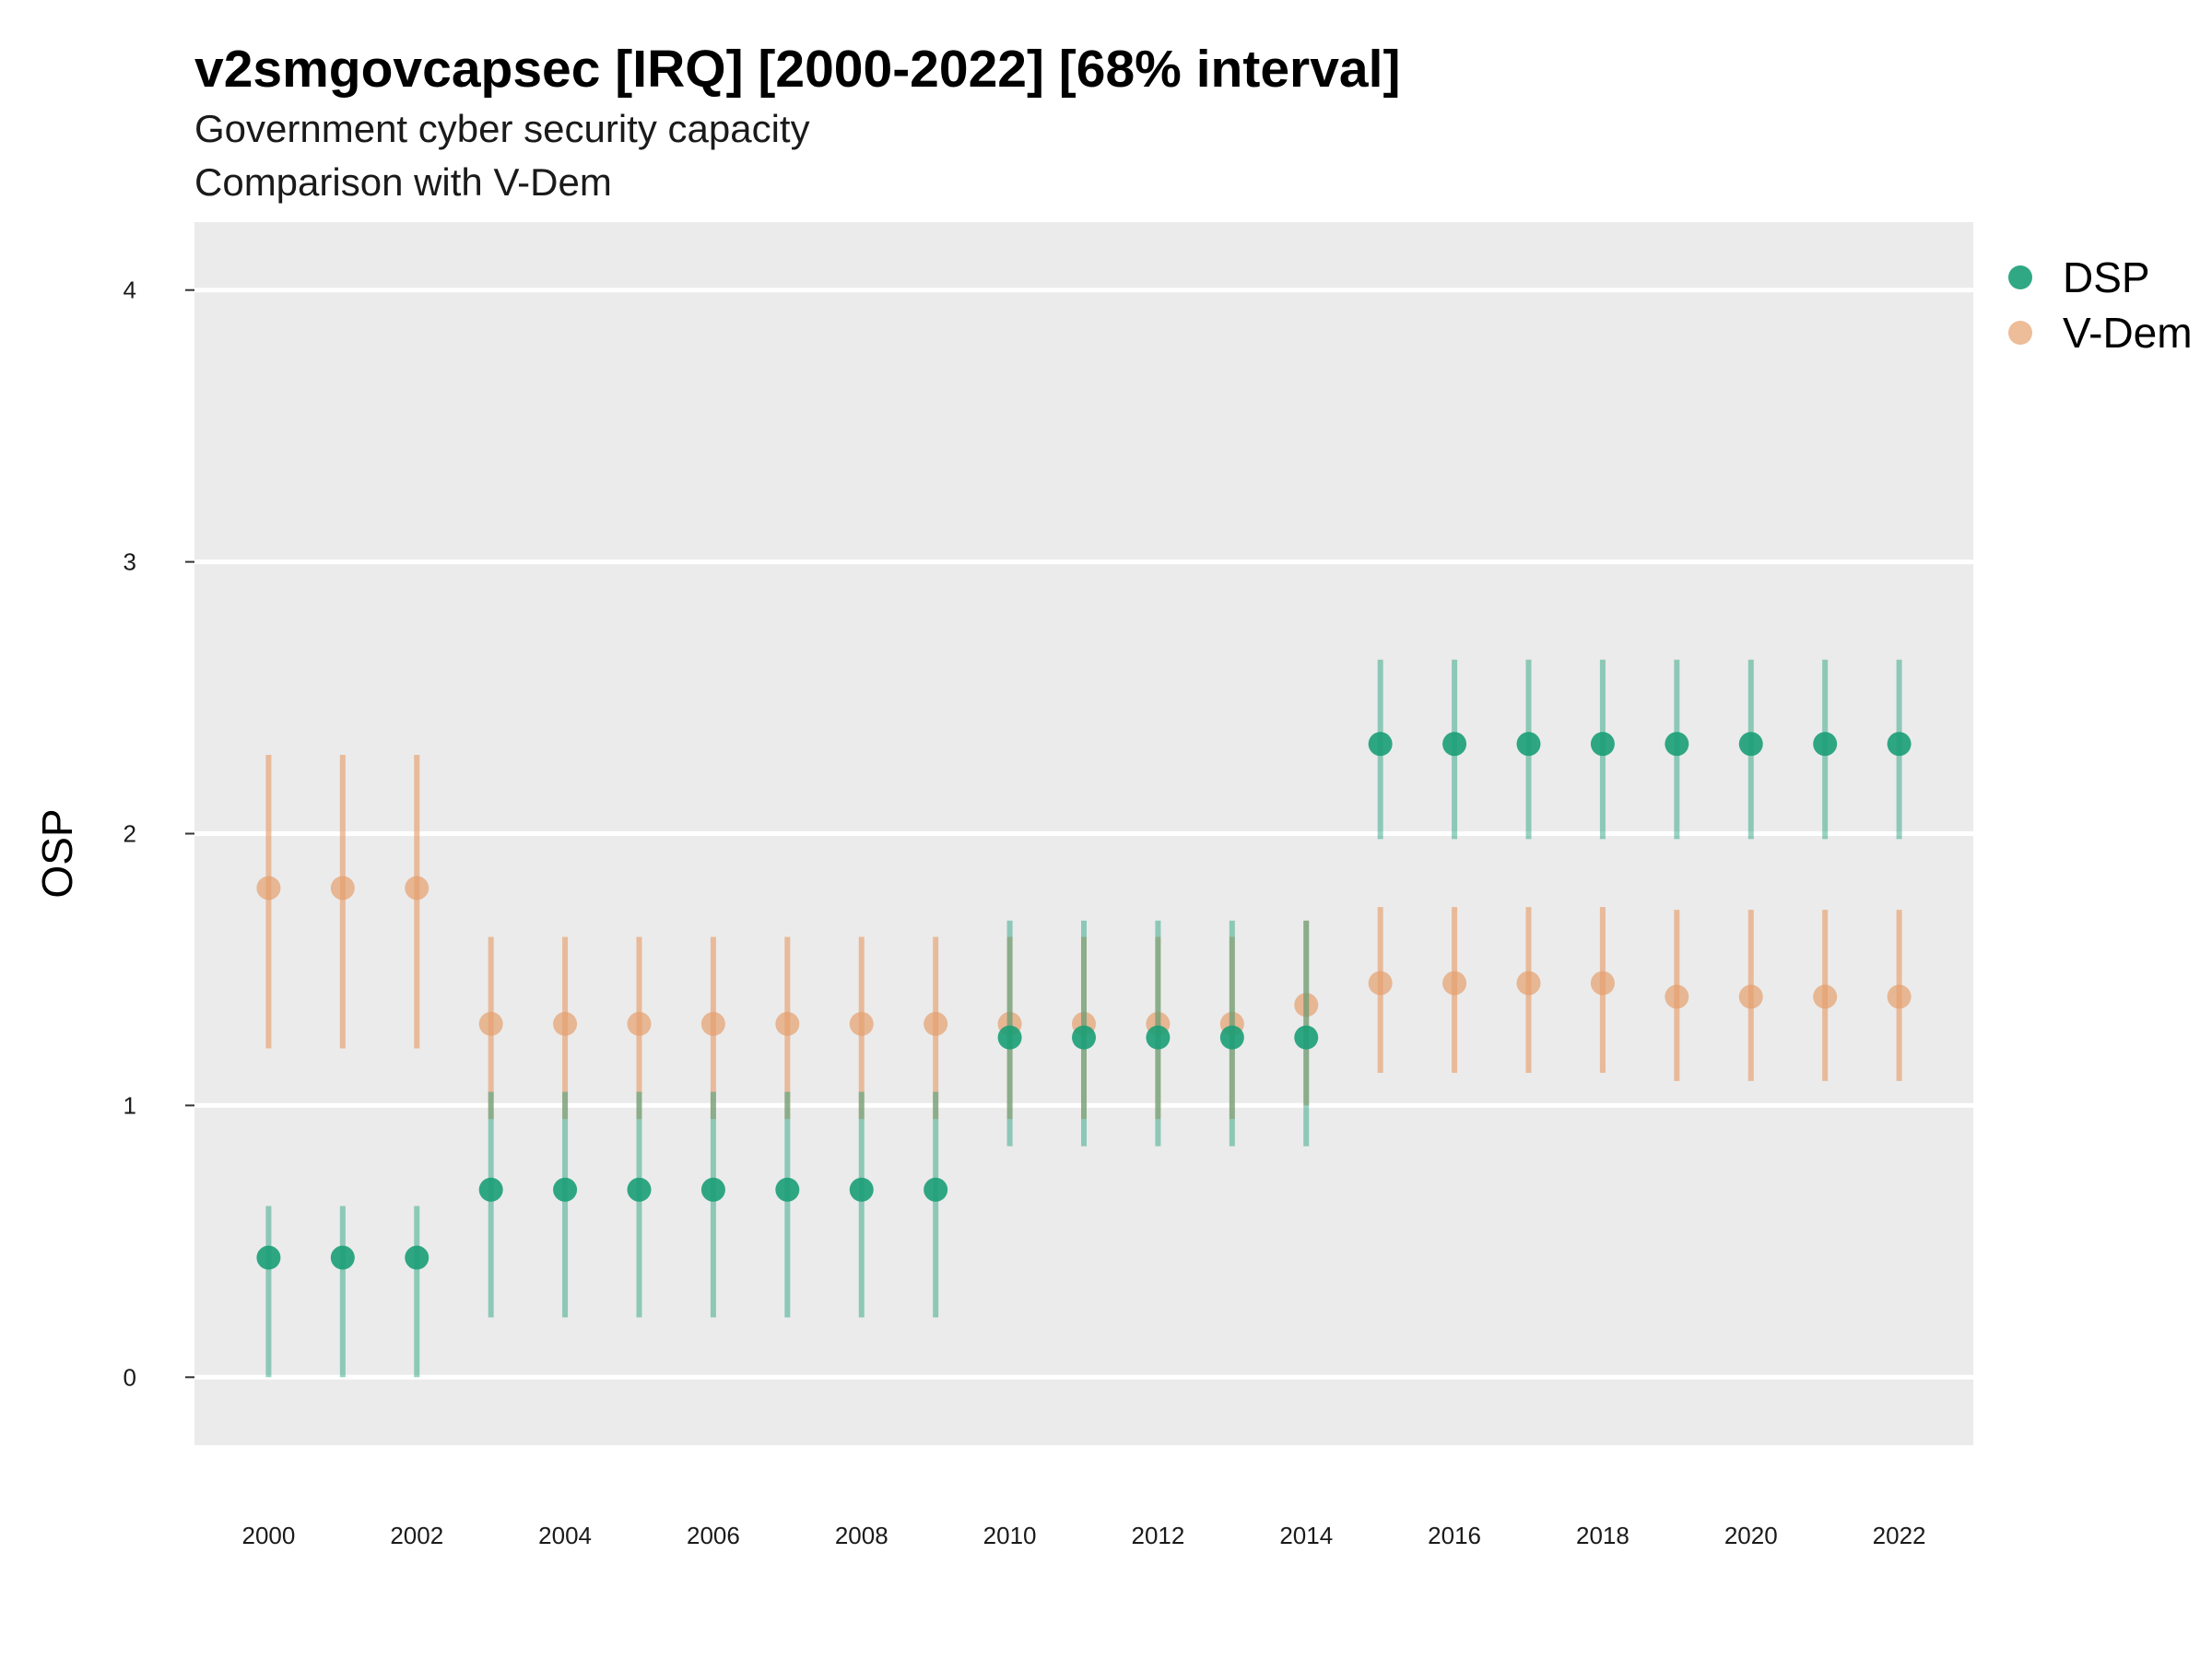  Describe the element at coordinates (268, 888) in the screenshot. I see `point-v-dem-2000` at that location.